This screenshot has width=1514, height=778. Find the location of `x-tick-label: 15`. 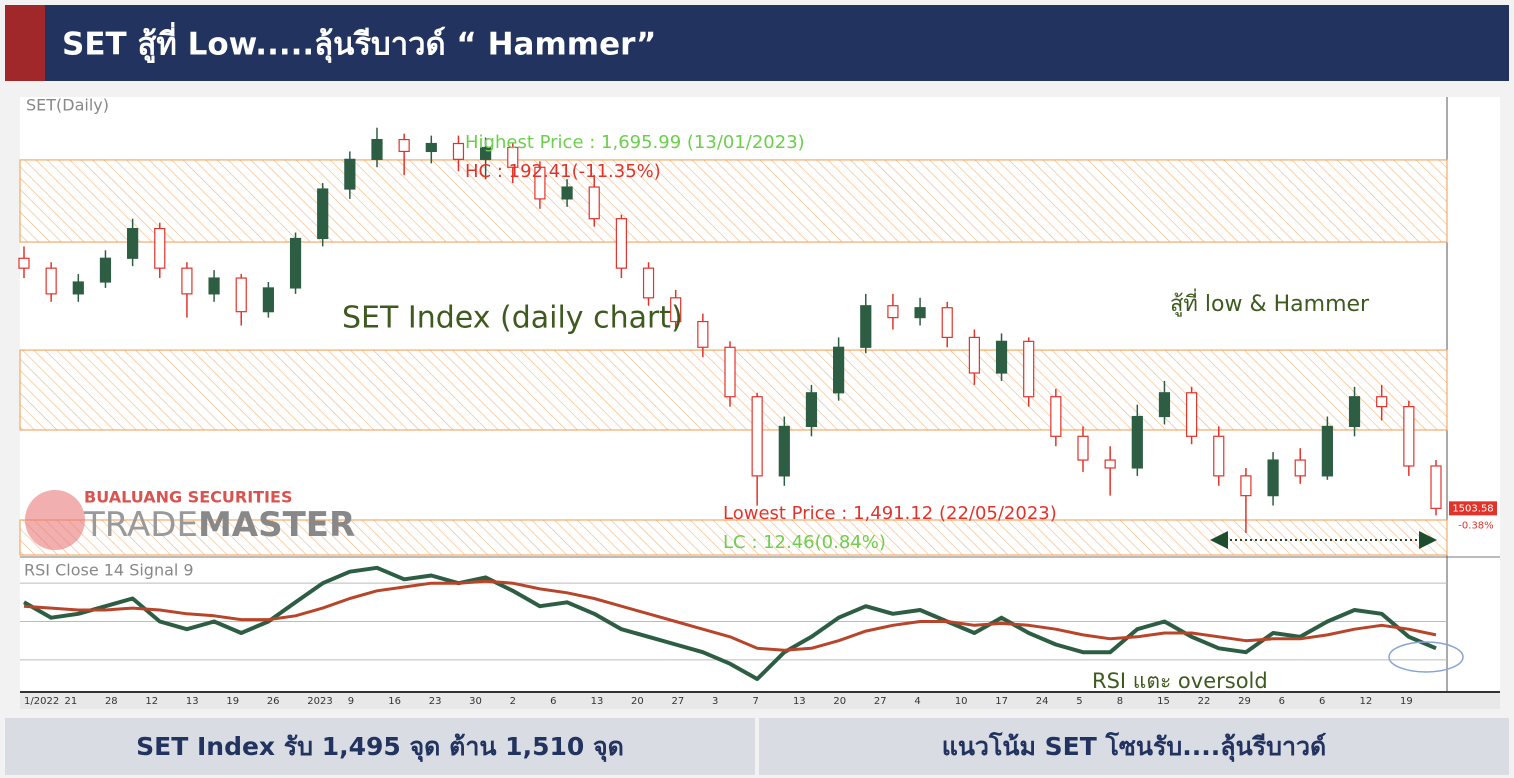

x-tick-label: 15 is located at coordinates (1163, 701).